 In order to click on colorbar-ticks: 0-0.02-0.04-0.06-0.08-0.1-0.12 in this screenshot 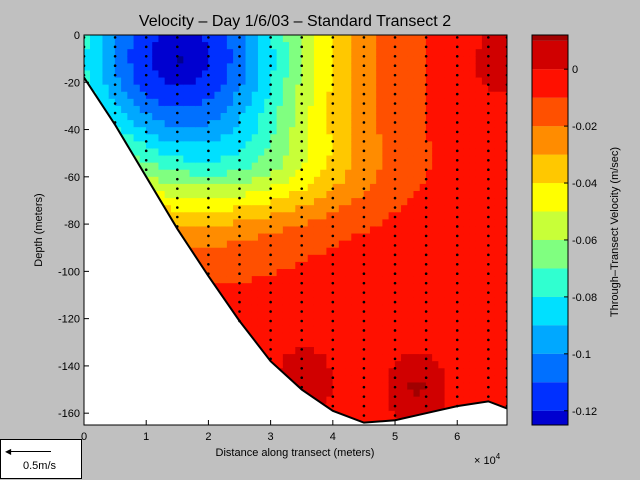, I will do `click(580, 241)`.